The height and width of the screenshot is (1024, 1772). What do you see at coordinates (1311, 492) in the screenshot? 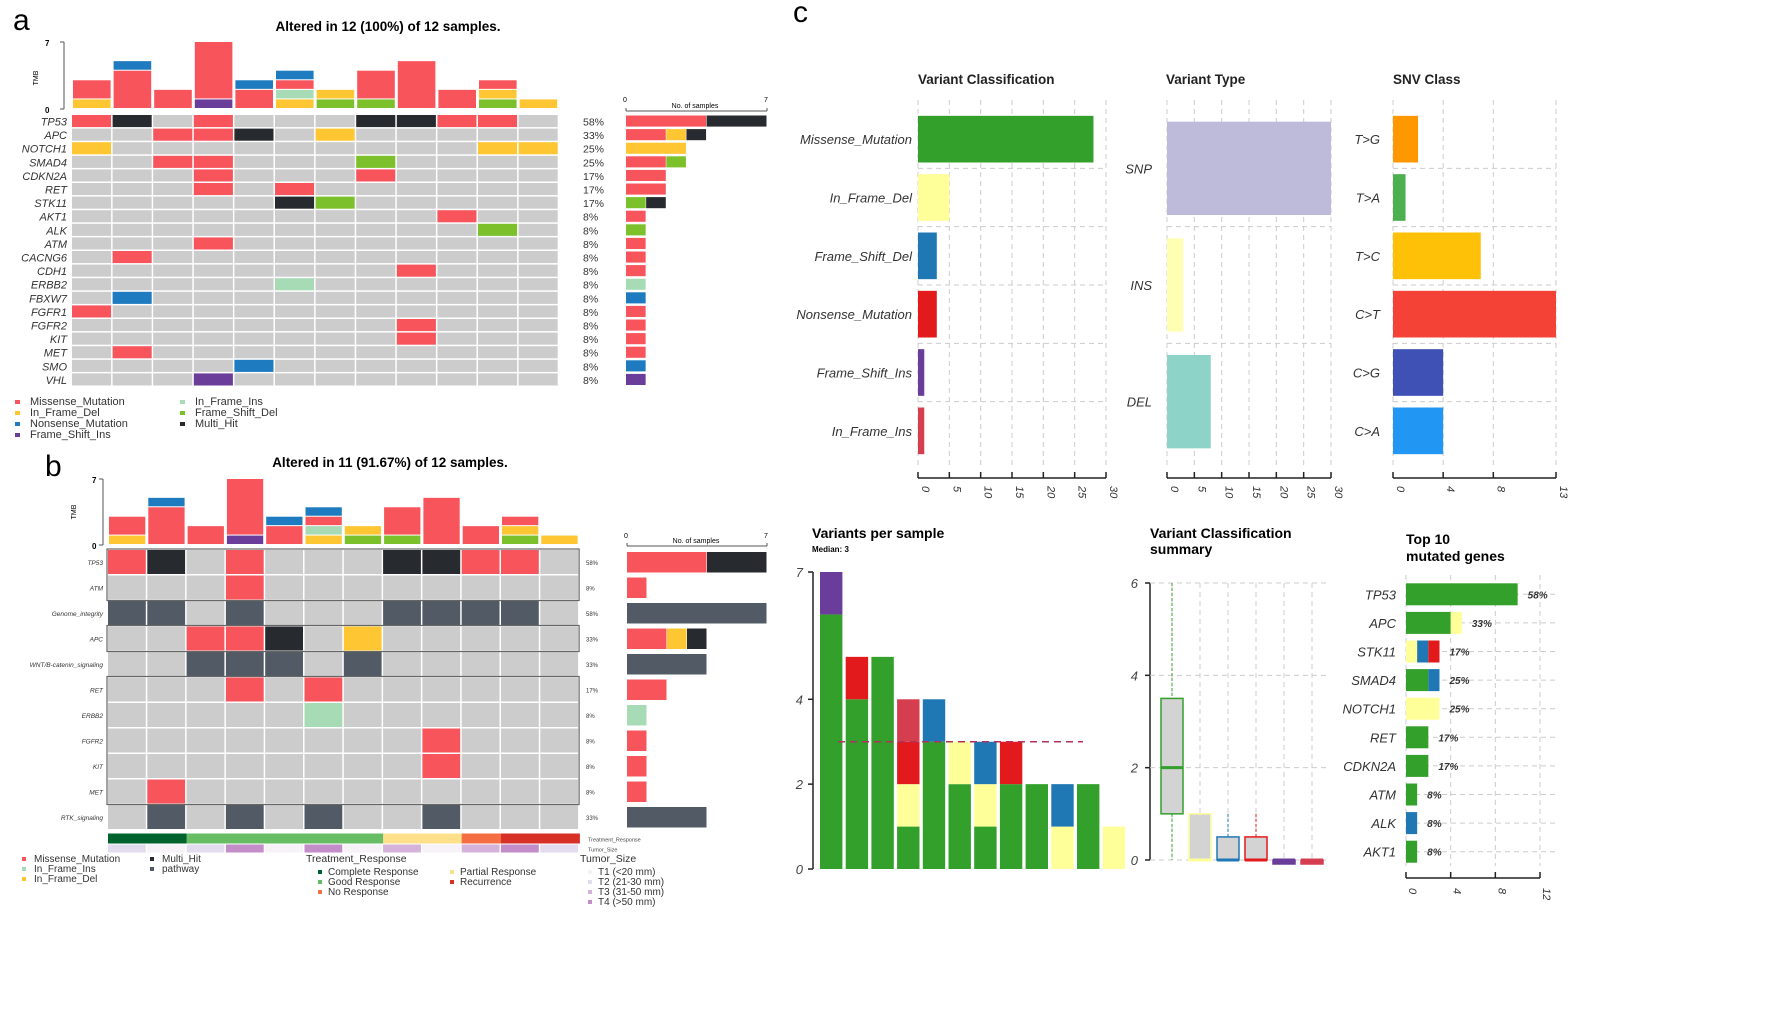
I see `x-tick-label: 25` at bounding box center [1311, 492].